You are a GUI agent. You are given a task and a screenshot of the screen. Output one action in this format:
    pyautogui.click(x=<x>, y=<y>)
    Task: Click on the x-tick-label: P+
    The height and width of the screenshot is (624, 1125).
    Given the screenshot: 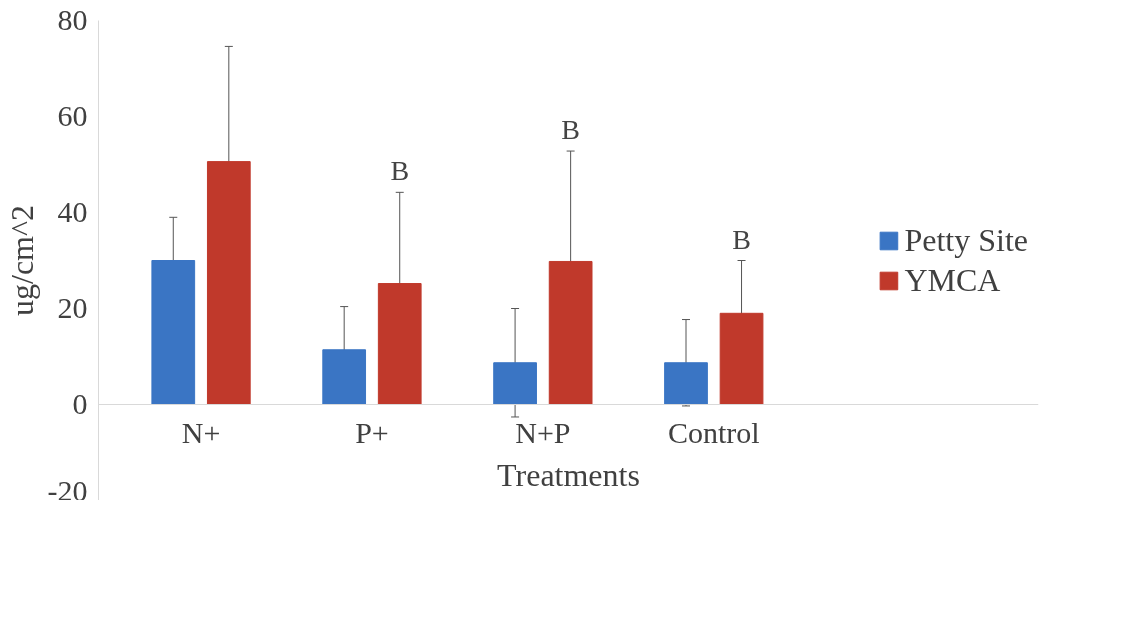 What is the action you would take?
    pyautogui.click(x=372, y=432)
    